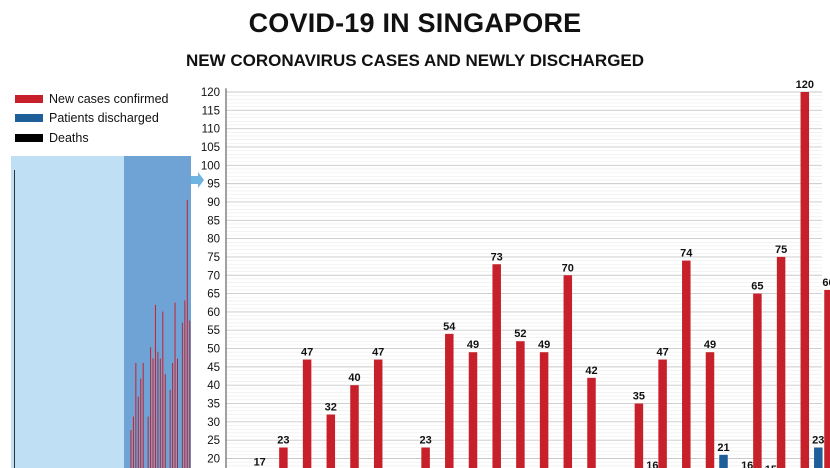  What do you see at coordinates (818, 441) in the screenshot?
I see `data-label-discharged: 23` at bounding box center [818, 441].